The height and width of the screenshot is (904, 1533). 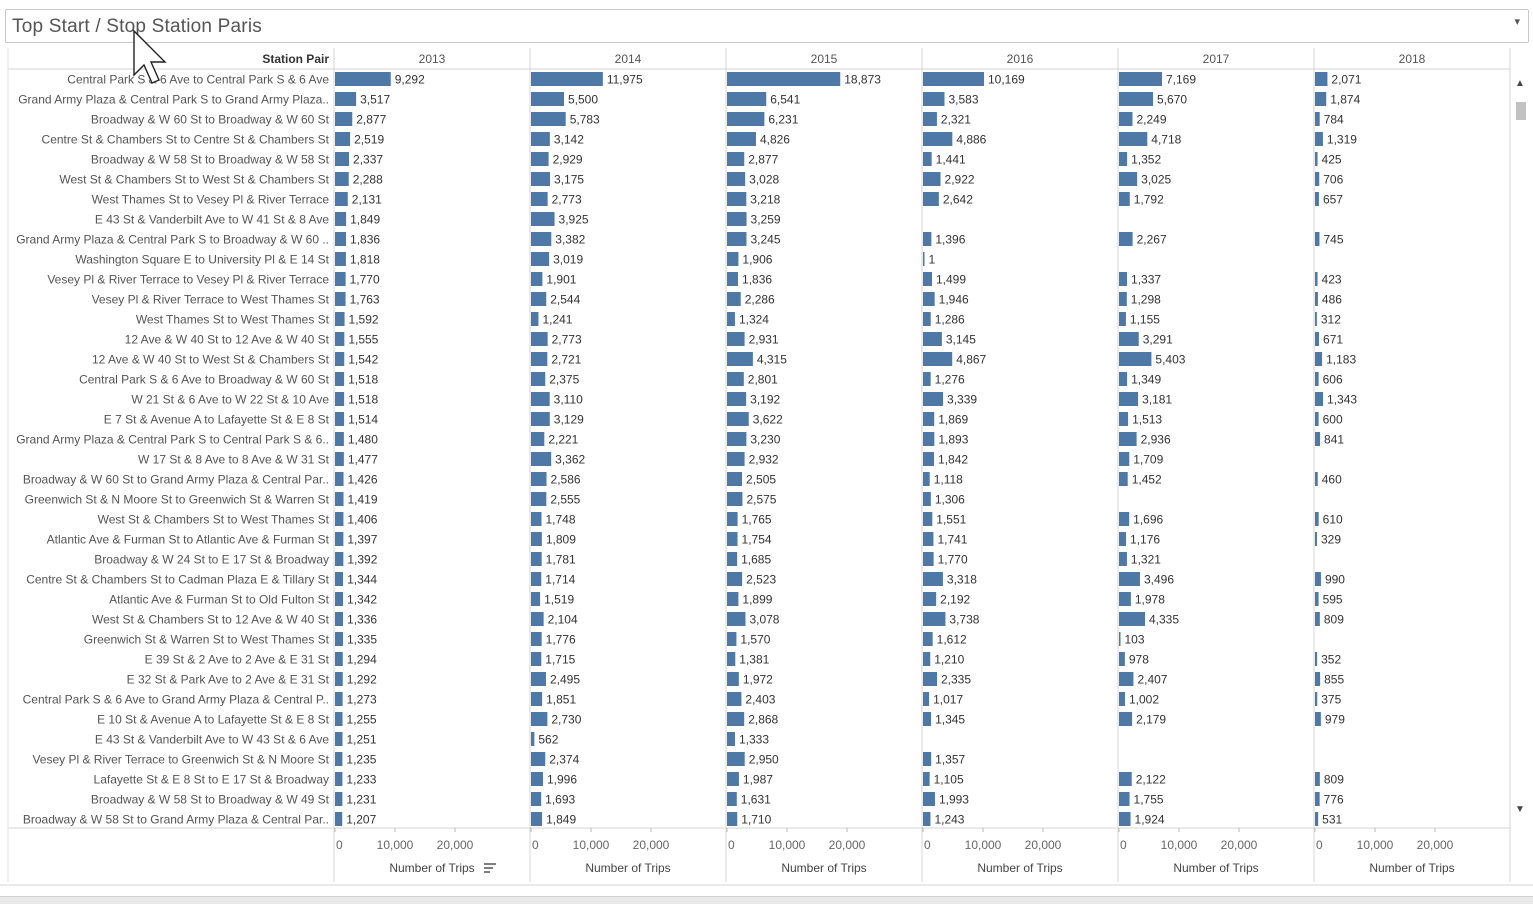 I want to click on title-dropdown: Top Start / Stop Station Paris ▾, so click(x=767, y=26).